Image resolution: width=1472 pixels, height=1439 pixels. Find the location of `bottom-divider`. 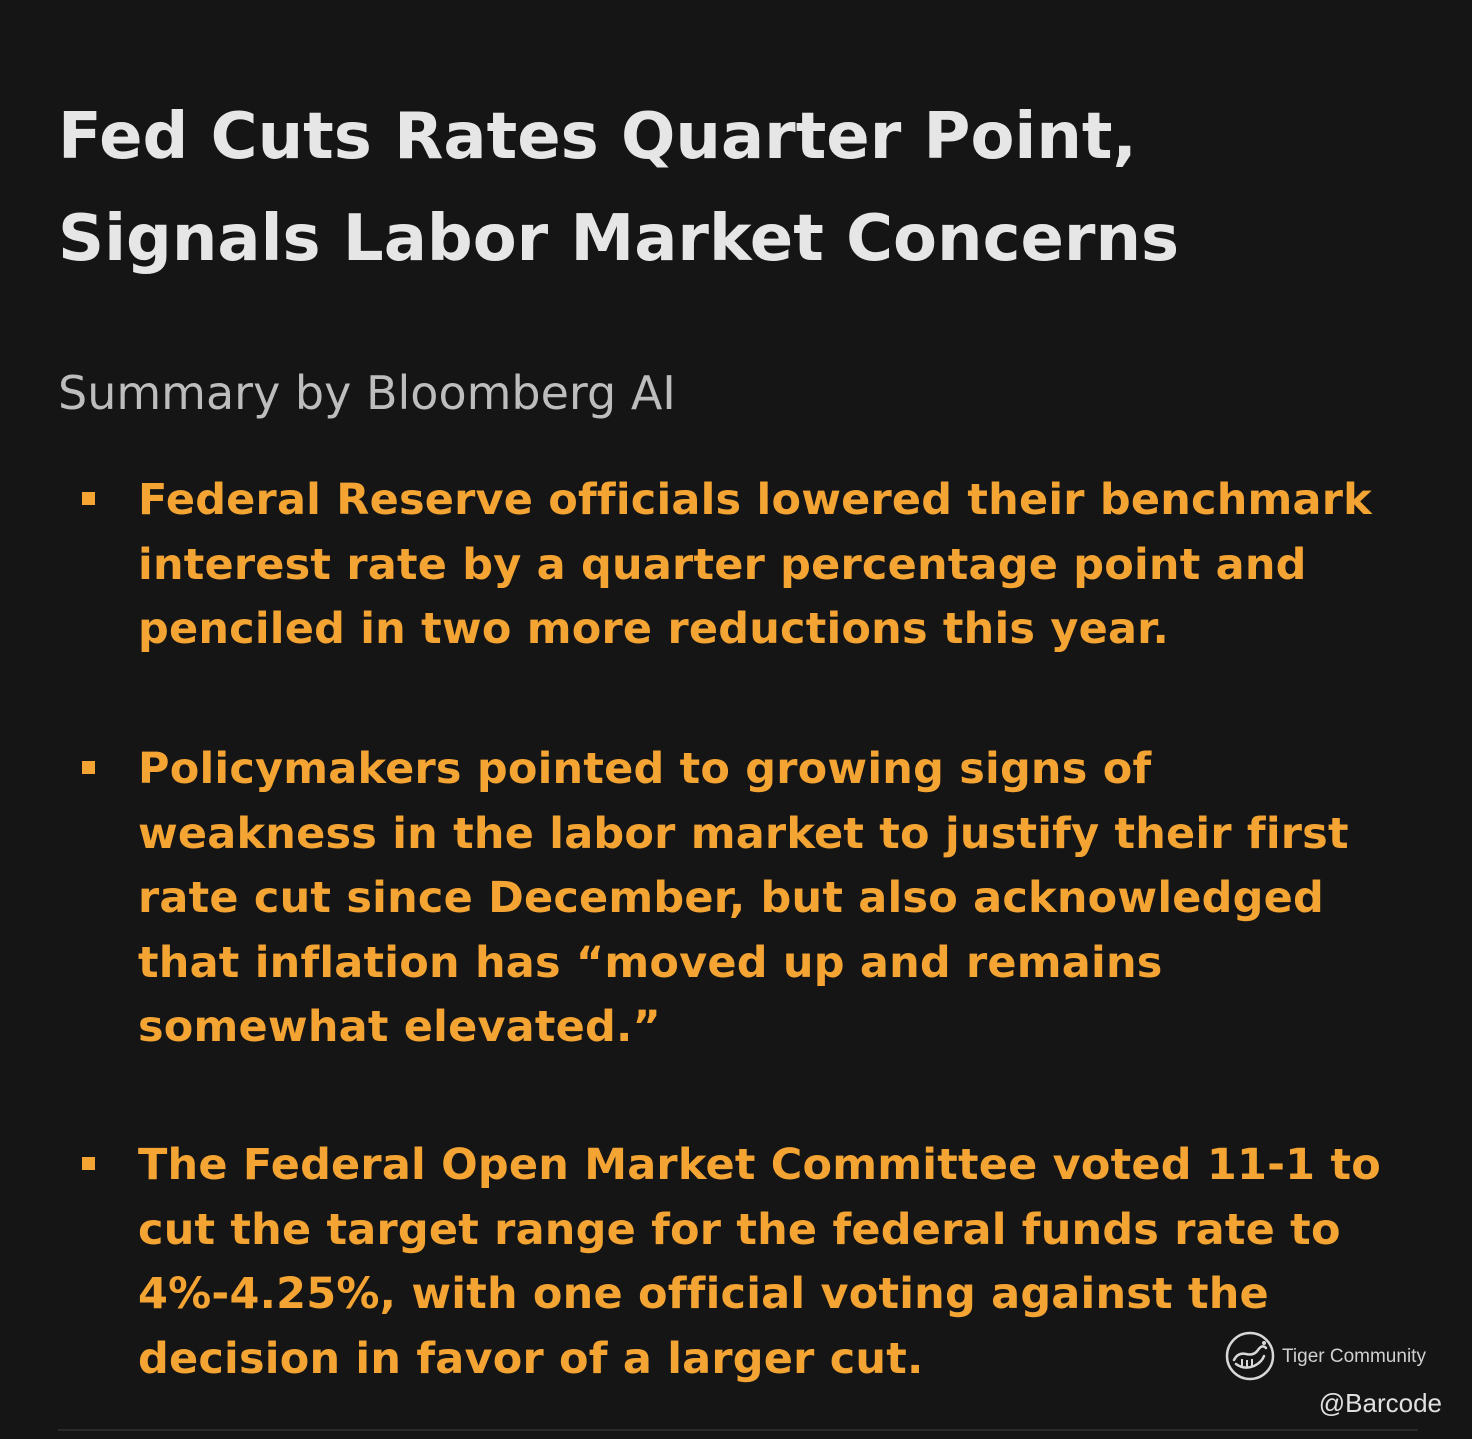

bottom-divider is located at coordinates (738, 1430).